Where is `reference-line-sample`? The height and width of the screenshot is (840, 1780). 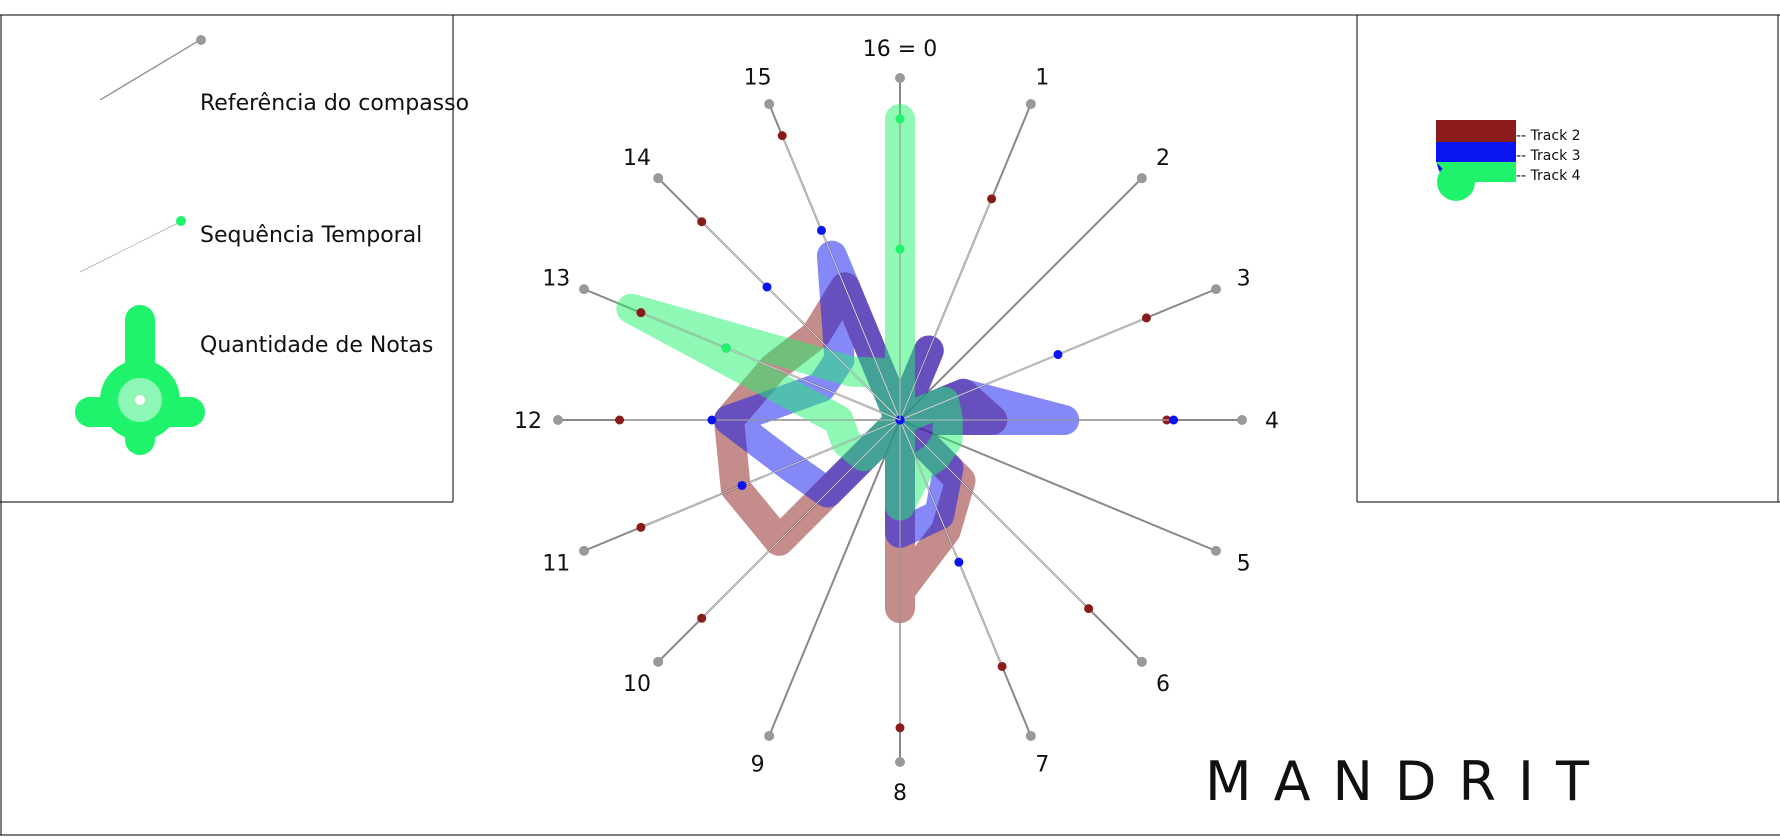 reference-line-sample is located at coordinates (150, 70).